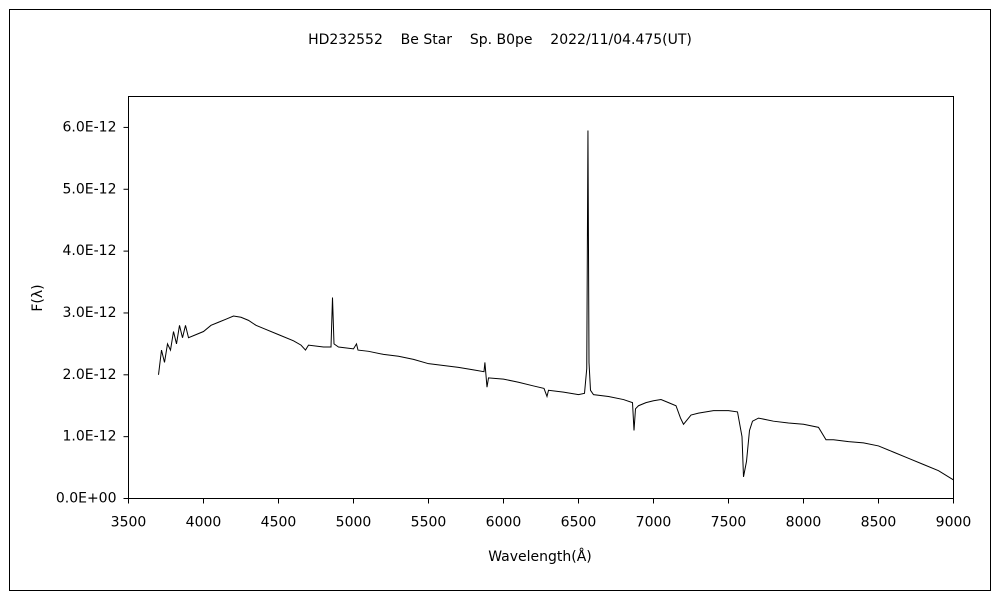  I want to click on x-tick-label: 4500, so click(279, 523).